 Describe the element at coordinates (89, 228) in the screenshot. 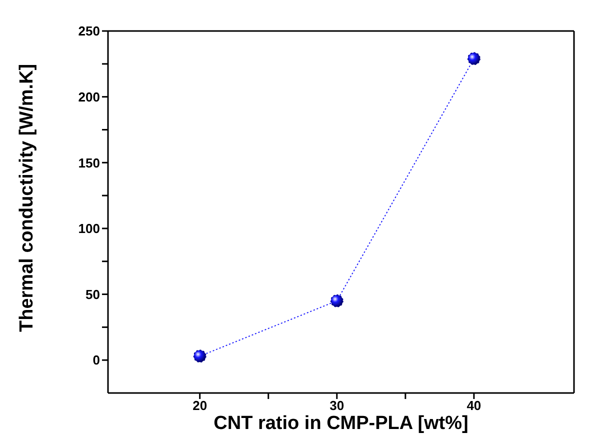

I see `y-tick-label: 100` at that location.